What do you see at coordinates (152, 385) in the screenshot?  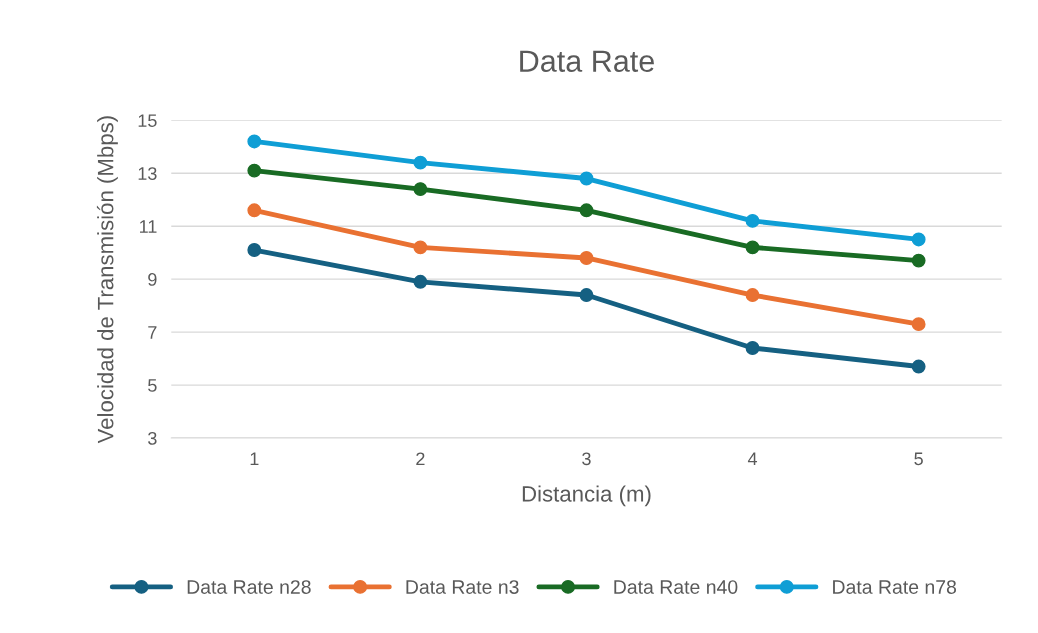 I see `y-tick-label: 5` at bounding box center [152, 385].